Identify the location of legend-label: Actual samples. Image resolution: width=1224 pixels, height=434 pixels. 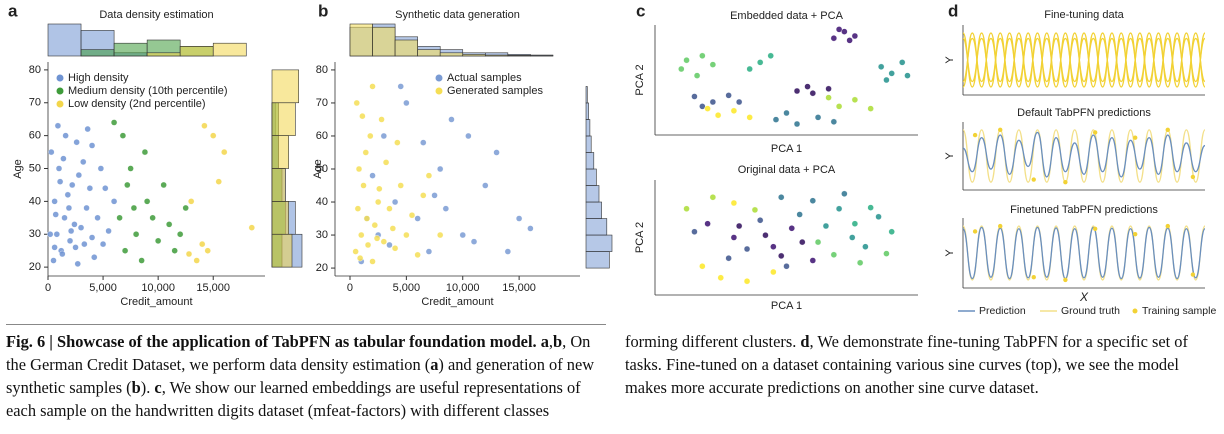
(484, 78).